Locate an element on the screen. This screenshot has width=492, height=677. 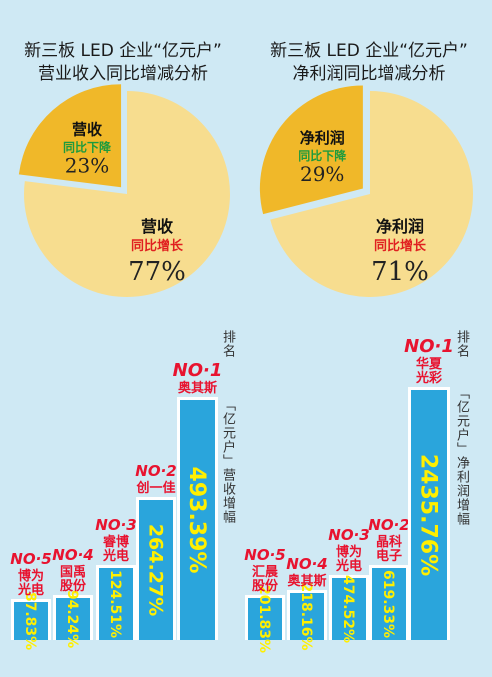
company-label: 电子 is located at coordinates (389, 556).